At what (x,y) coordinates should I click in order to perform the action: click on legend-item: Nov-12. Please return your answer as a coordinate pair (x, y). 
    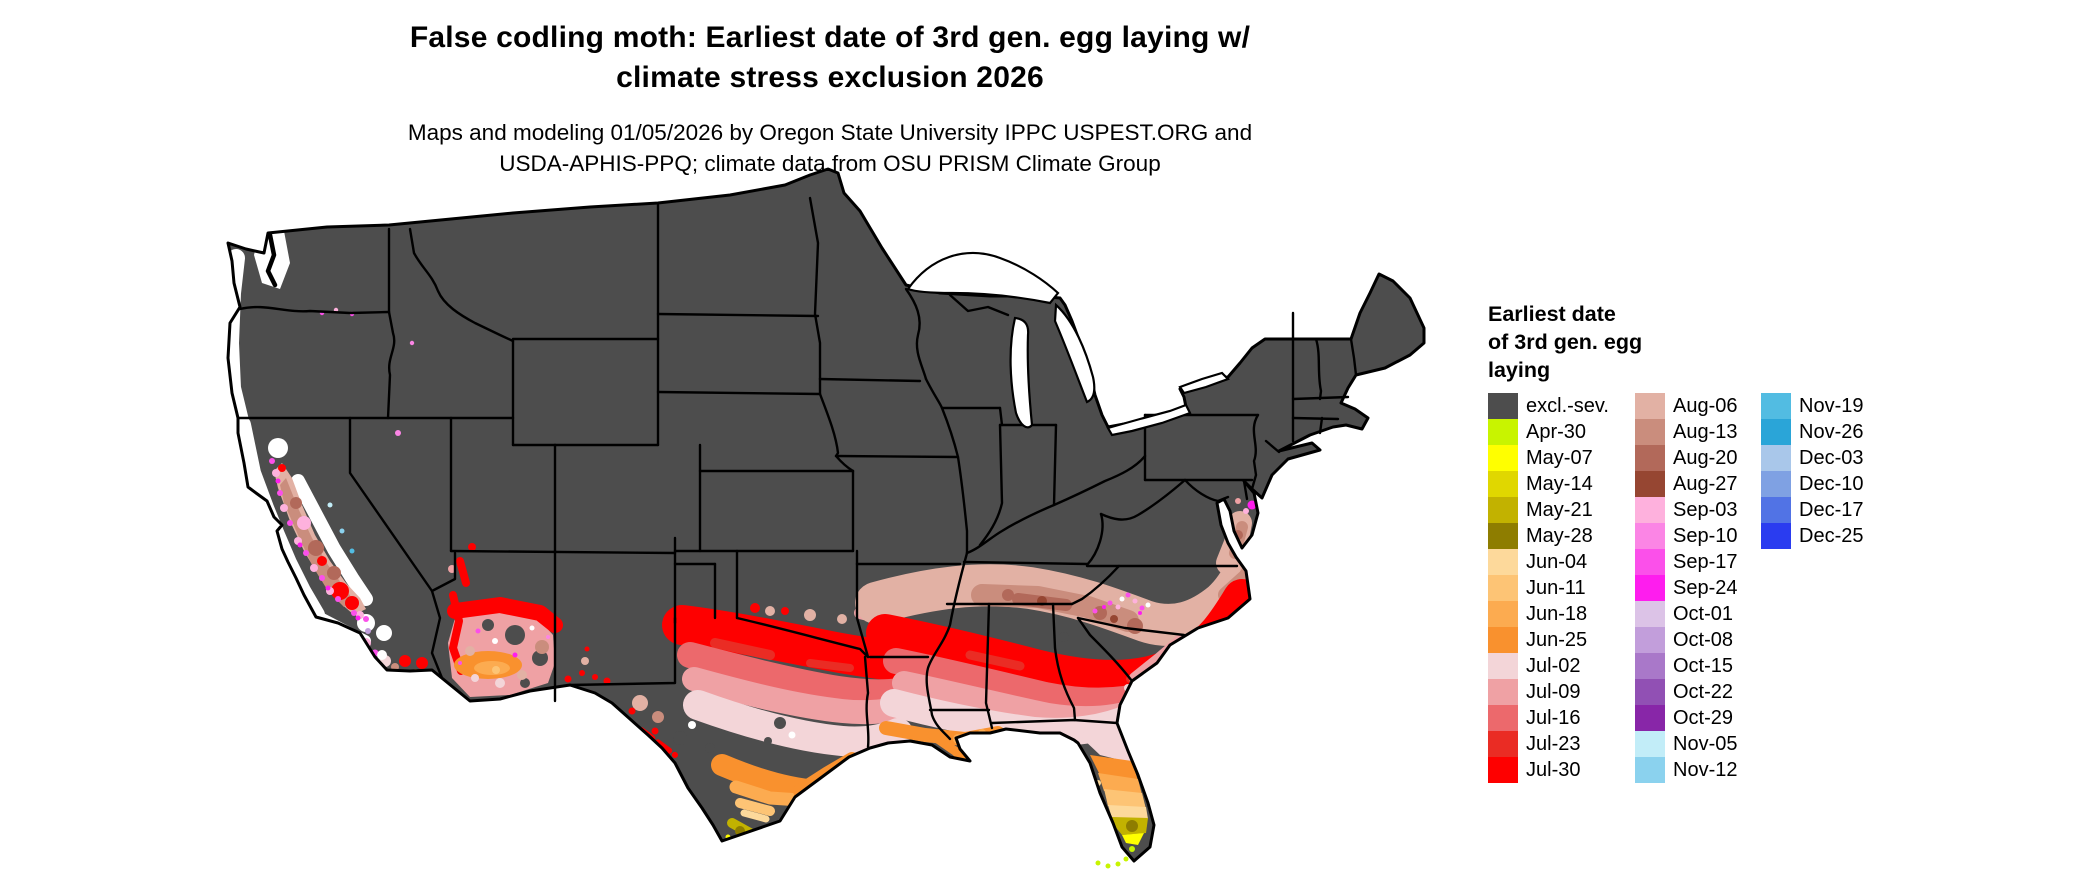
    Looking at the image, I should click on (1686, 770).